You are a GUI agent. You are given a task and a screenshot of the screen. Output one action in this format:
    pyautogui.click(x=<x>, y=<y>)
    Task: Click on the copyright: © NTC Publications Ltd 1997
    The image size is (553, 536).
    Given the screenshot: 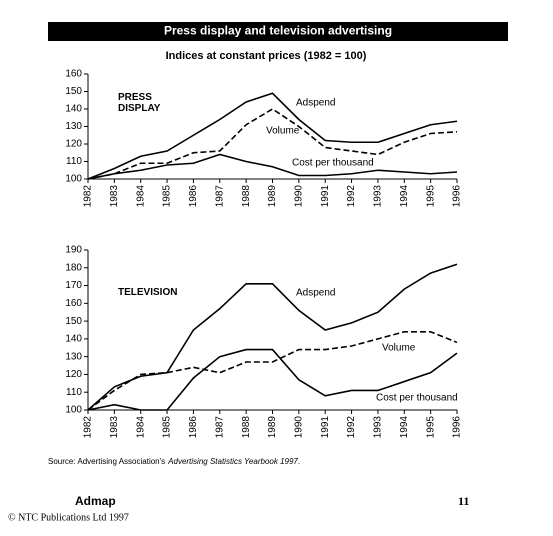 What is the action you would take?
    pyautogui.click(x=68, y=517)
    